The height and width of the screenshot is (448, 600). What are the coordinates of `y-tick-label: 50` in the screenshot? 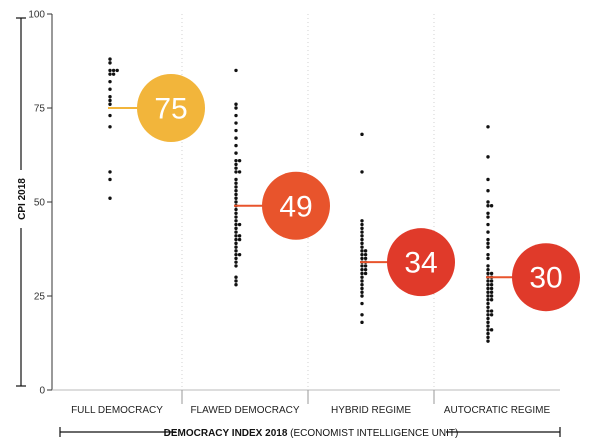 It's located at (40, 203).